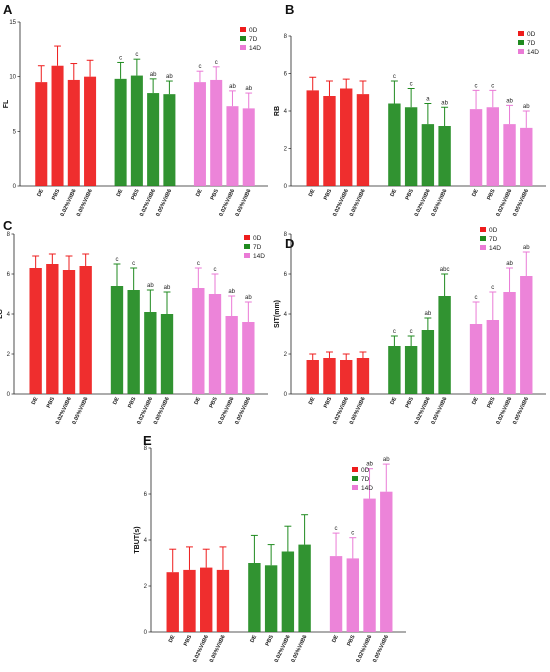 This screenshot has height=672, width=550. Describe the element at coordinates (8, 9) in the screenshot. I see `panel-letter: A` at that location.